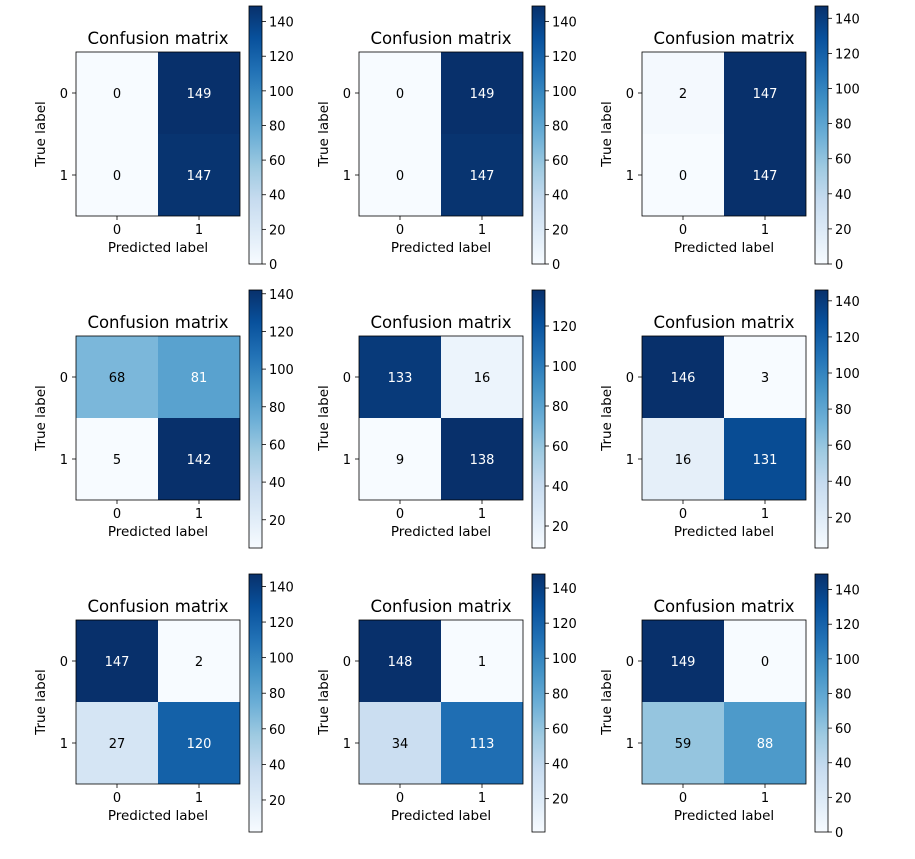 The width and height of the screenshot is (915, 859). I want to click on cell-value-label: 131, so click(765, 460).